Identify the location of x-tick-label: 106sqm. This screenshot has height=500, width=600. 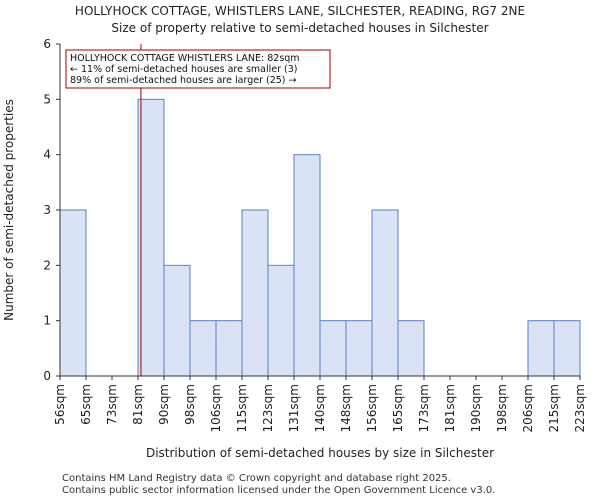
(216, 408).